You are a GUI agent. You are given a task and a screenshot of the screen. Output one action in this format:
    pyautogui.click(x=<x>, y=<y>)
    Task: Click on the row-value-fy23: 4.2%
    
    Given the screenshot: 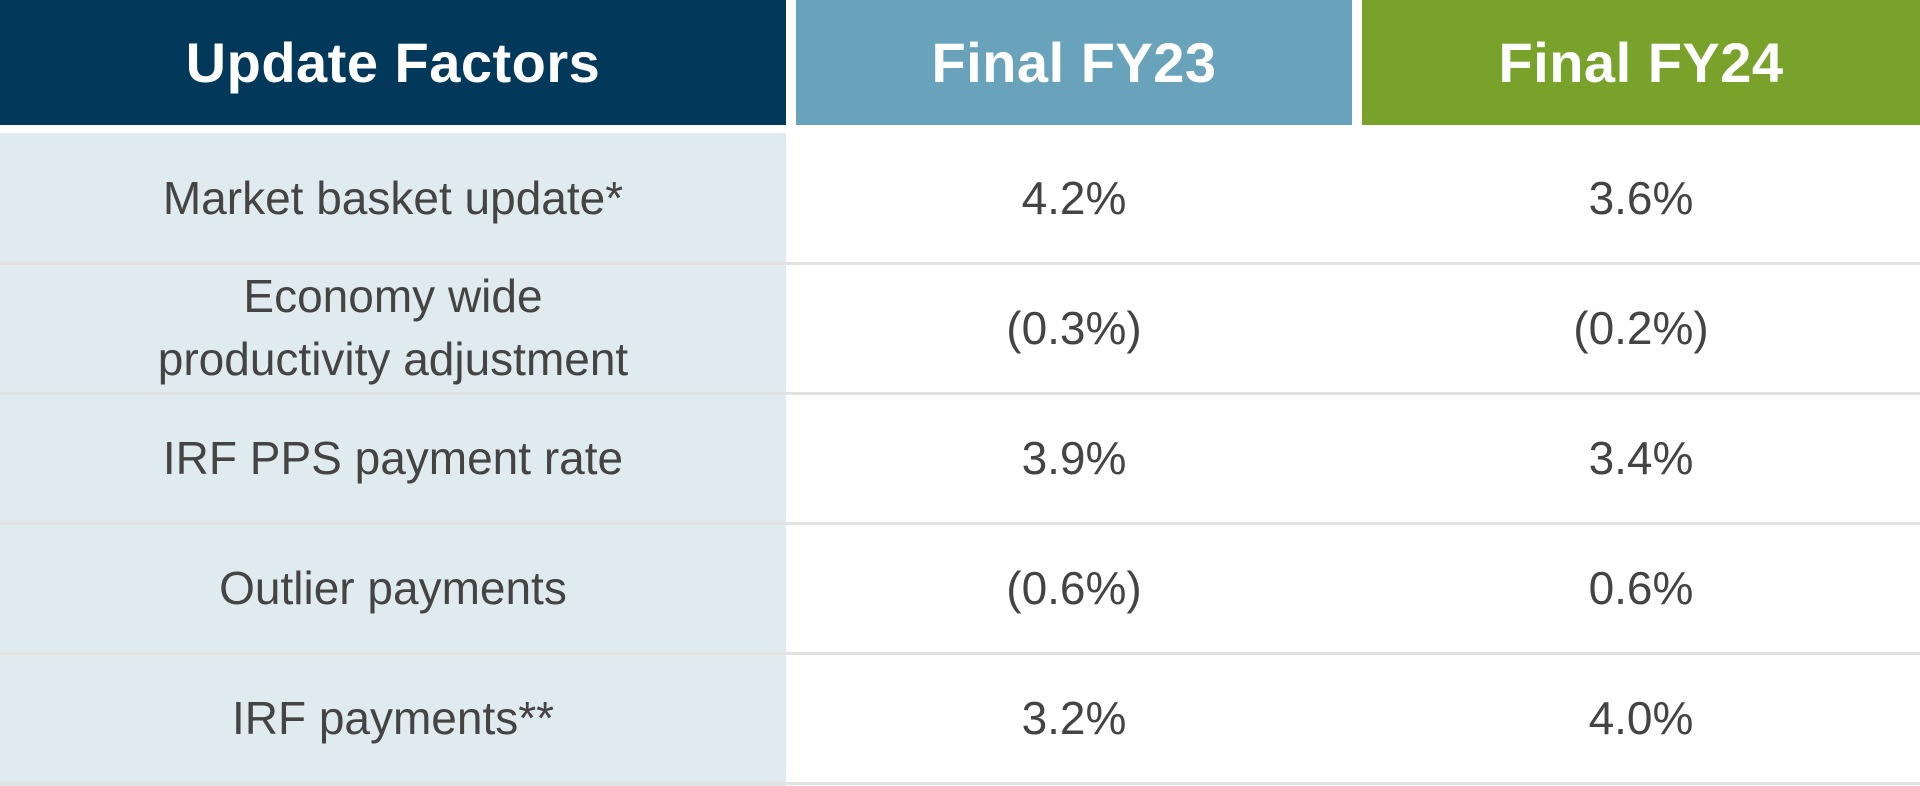 What is the action you would take?
    pyautogui.click(x=1074, y=197)
    